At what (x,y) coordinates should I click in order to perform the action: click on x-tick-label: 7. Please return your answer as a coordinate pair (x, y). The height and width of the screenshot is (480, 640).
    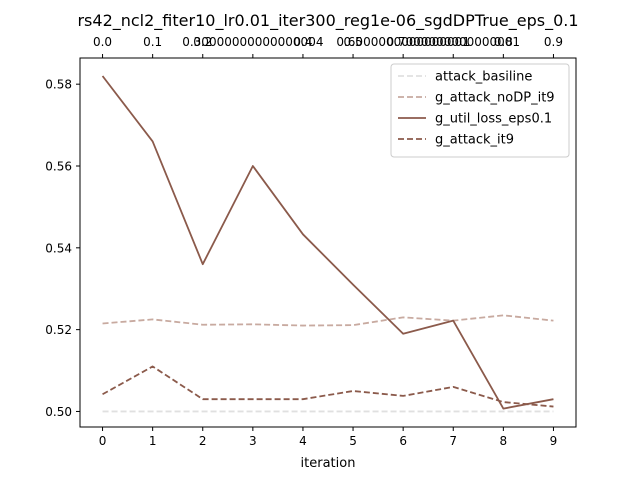
    Looking at the image, I should click on (453, 441).